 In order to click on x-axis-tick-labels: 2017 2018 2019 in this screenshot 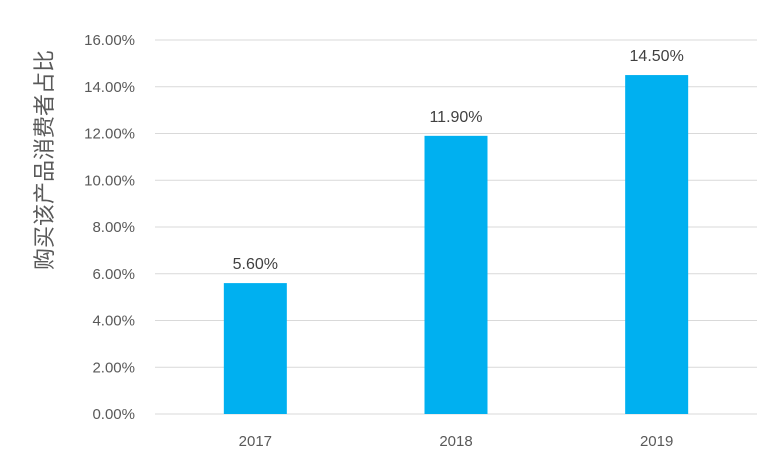, I will do `click(456, 441)`.